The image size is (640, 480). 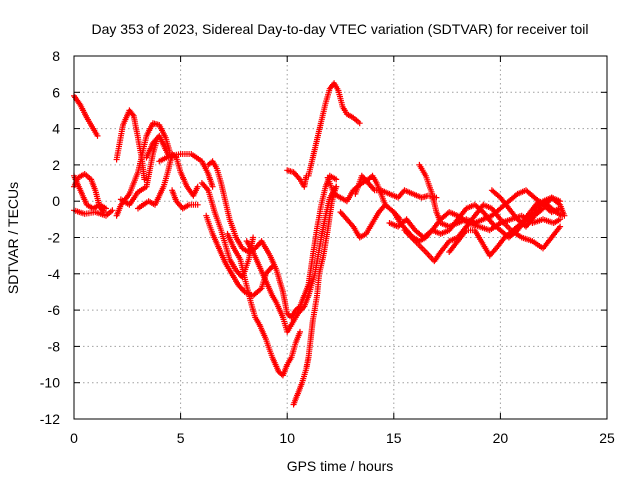 I want to click on x-tick-label: 20, so click(x=501, y=438).